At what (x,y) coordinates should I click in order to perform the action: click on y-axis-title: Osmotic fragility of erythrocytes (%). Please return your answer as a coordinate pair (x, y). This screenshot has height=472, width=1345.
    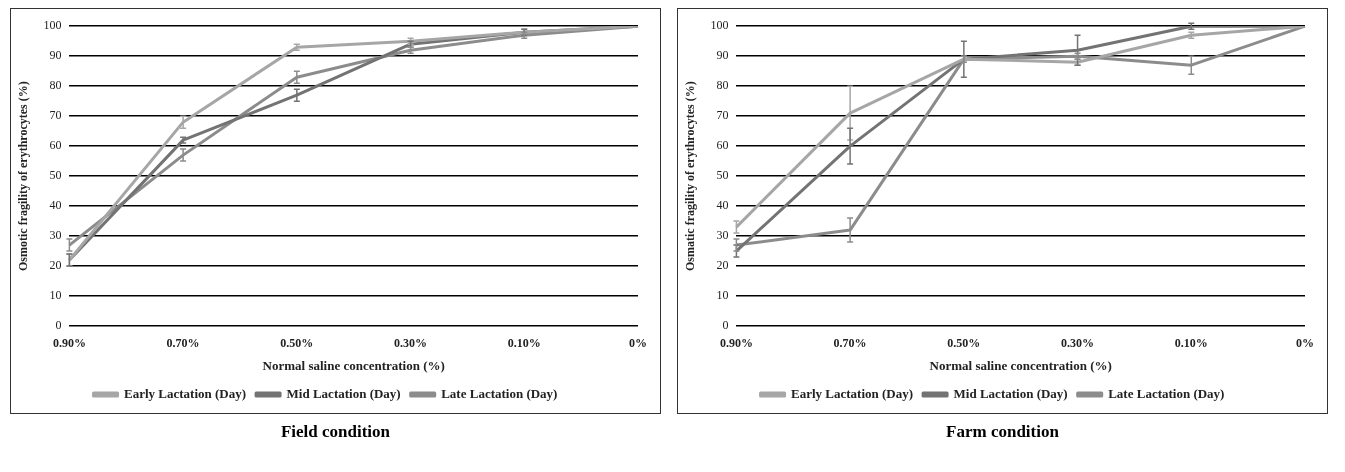
    Looking at the image, I should click on (23, 176).